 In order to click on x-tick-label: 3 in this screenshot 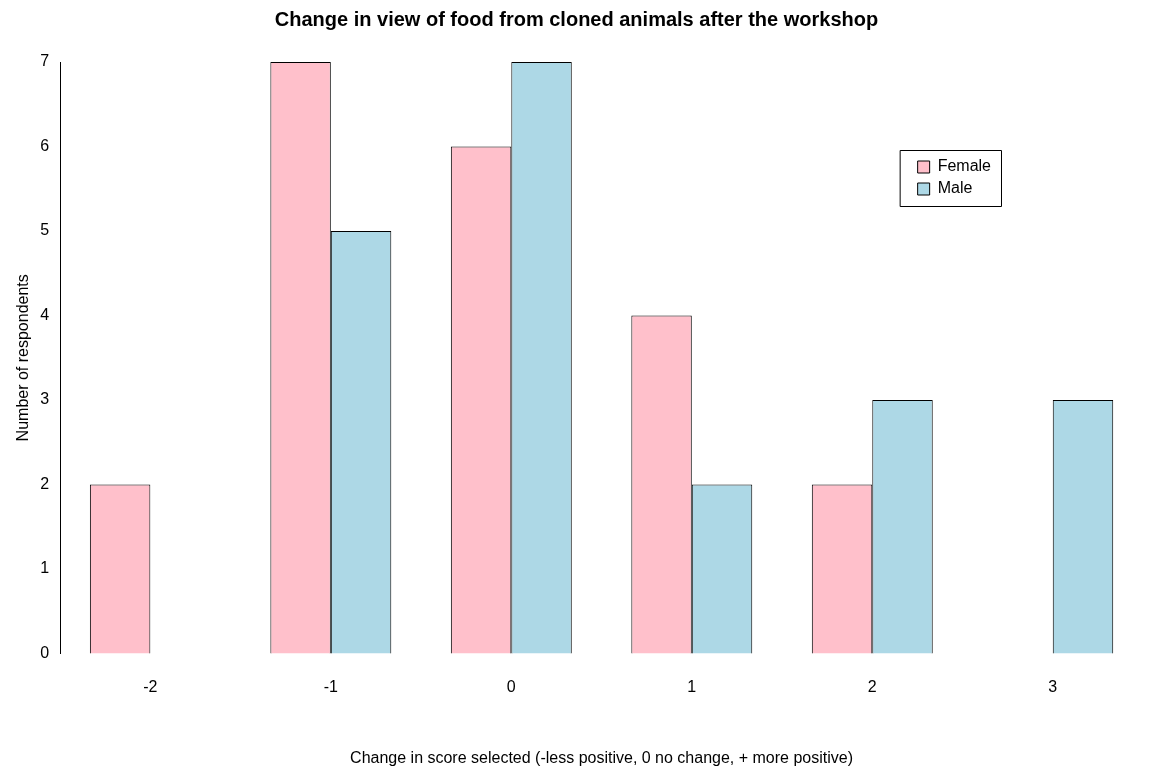, I will do `click(1053, 686)`.